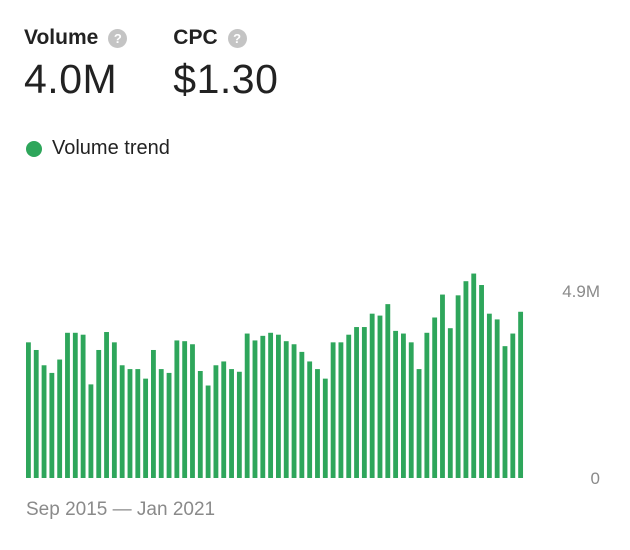  I want to click on volume-label-row: Volume ?, so click(76, 38).